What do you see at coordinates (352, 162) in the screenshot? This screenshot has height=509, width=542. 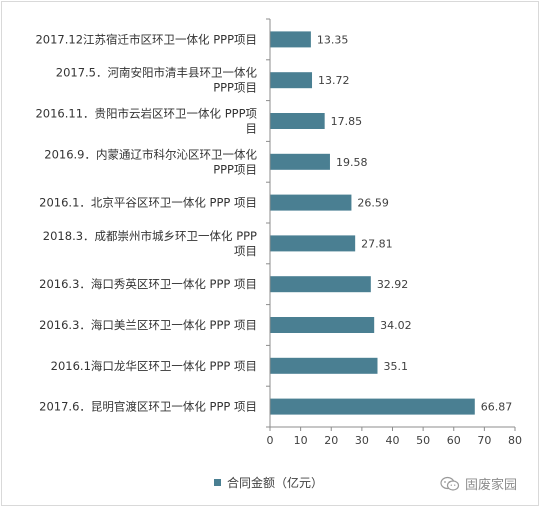 I see `data-label: 19.58` at bounding box center [352, 162].